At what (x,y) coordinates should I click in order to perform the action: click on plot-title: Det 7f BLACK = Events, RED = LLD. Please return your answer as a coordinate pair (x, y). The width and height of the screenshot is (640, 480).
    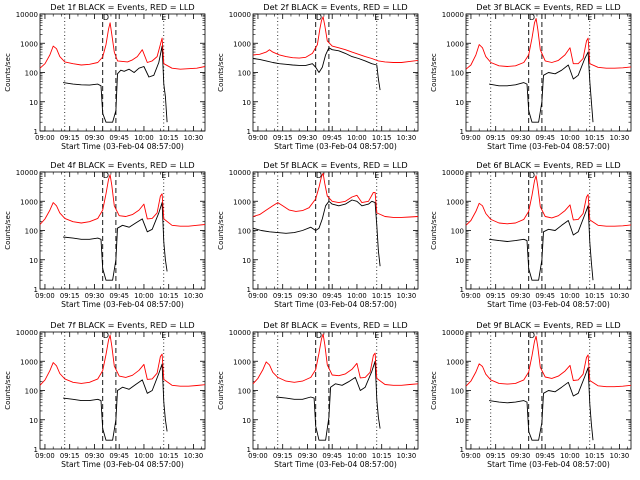
    Looking at the image, I should click on (122, 325).